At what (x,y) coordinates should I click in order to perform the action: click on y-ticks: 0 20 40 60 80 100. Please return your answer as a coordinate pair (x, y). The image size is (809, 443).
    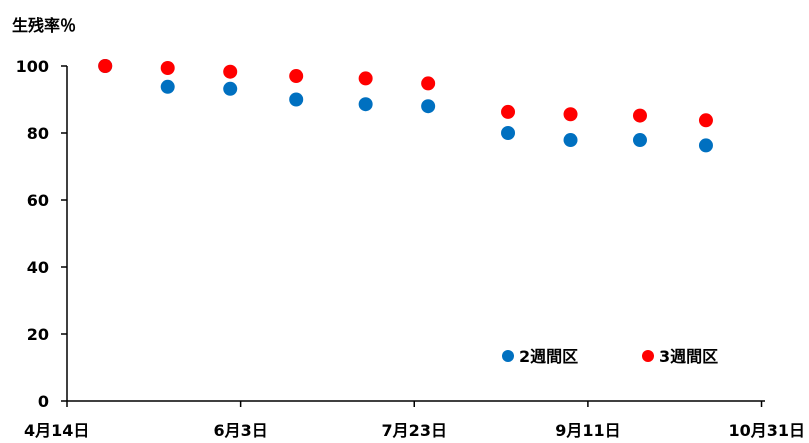
    Looking at the image, I should click on (41, 234).